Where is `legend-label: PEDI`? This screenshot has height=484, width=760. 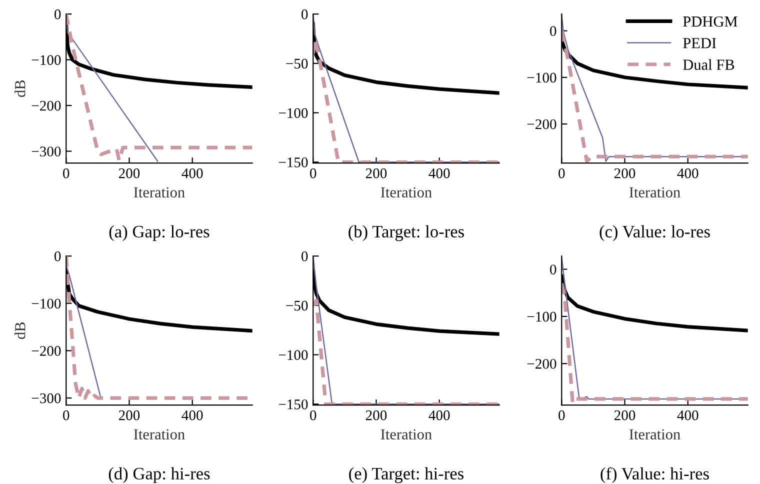
legend-label: PEDI is located at coordinates (699, 43).